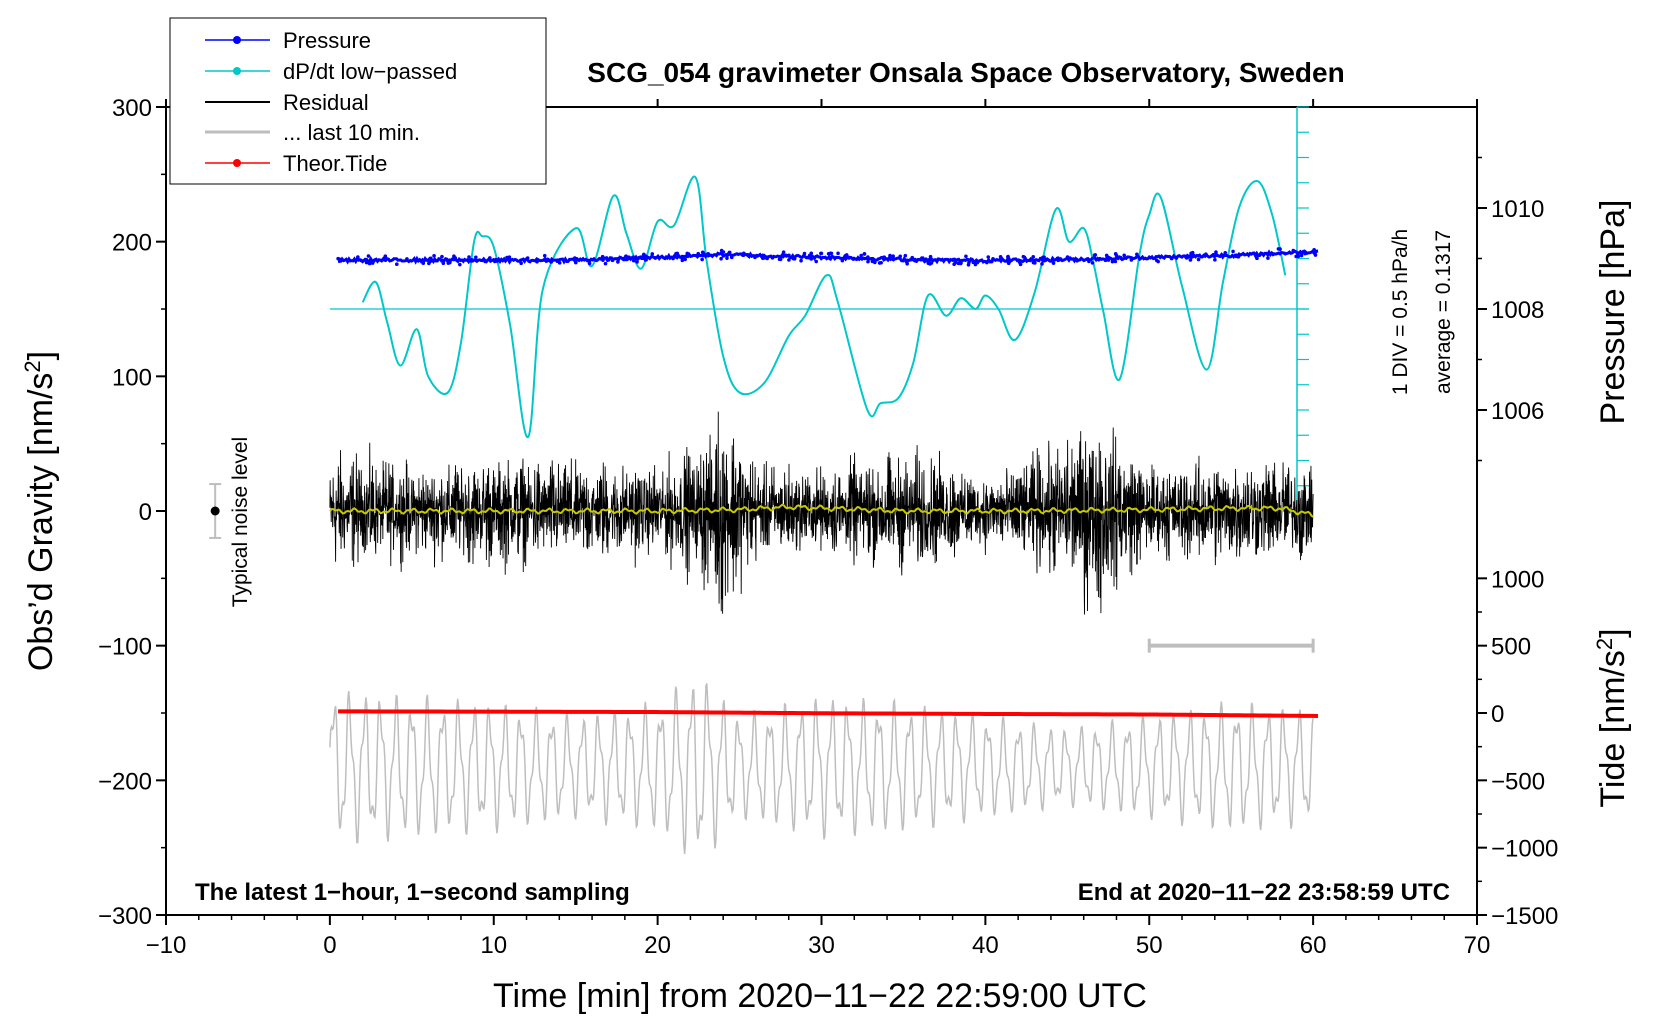  I want to click on legend-item-dpdt: dP/dt low−passed, so click(331, 71).